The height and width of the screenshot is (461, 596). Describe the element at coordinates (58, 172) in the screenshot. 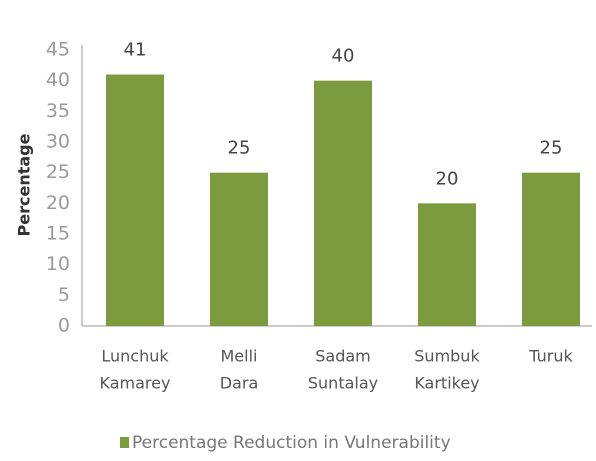

I see `y-tick-label: 25` at that location.